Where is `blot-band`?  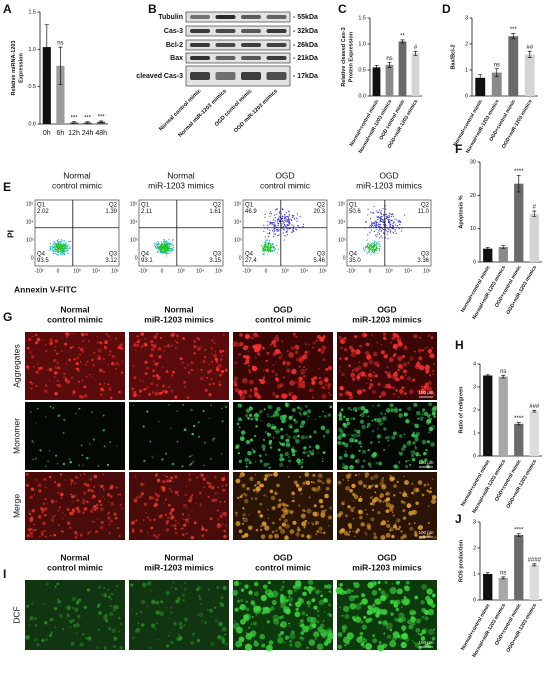
blot-band is located at coordinates (276, 58).